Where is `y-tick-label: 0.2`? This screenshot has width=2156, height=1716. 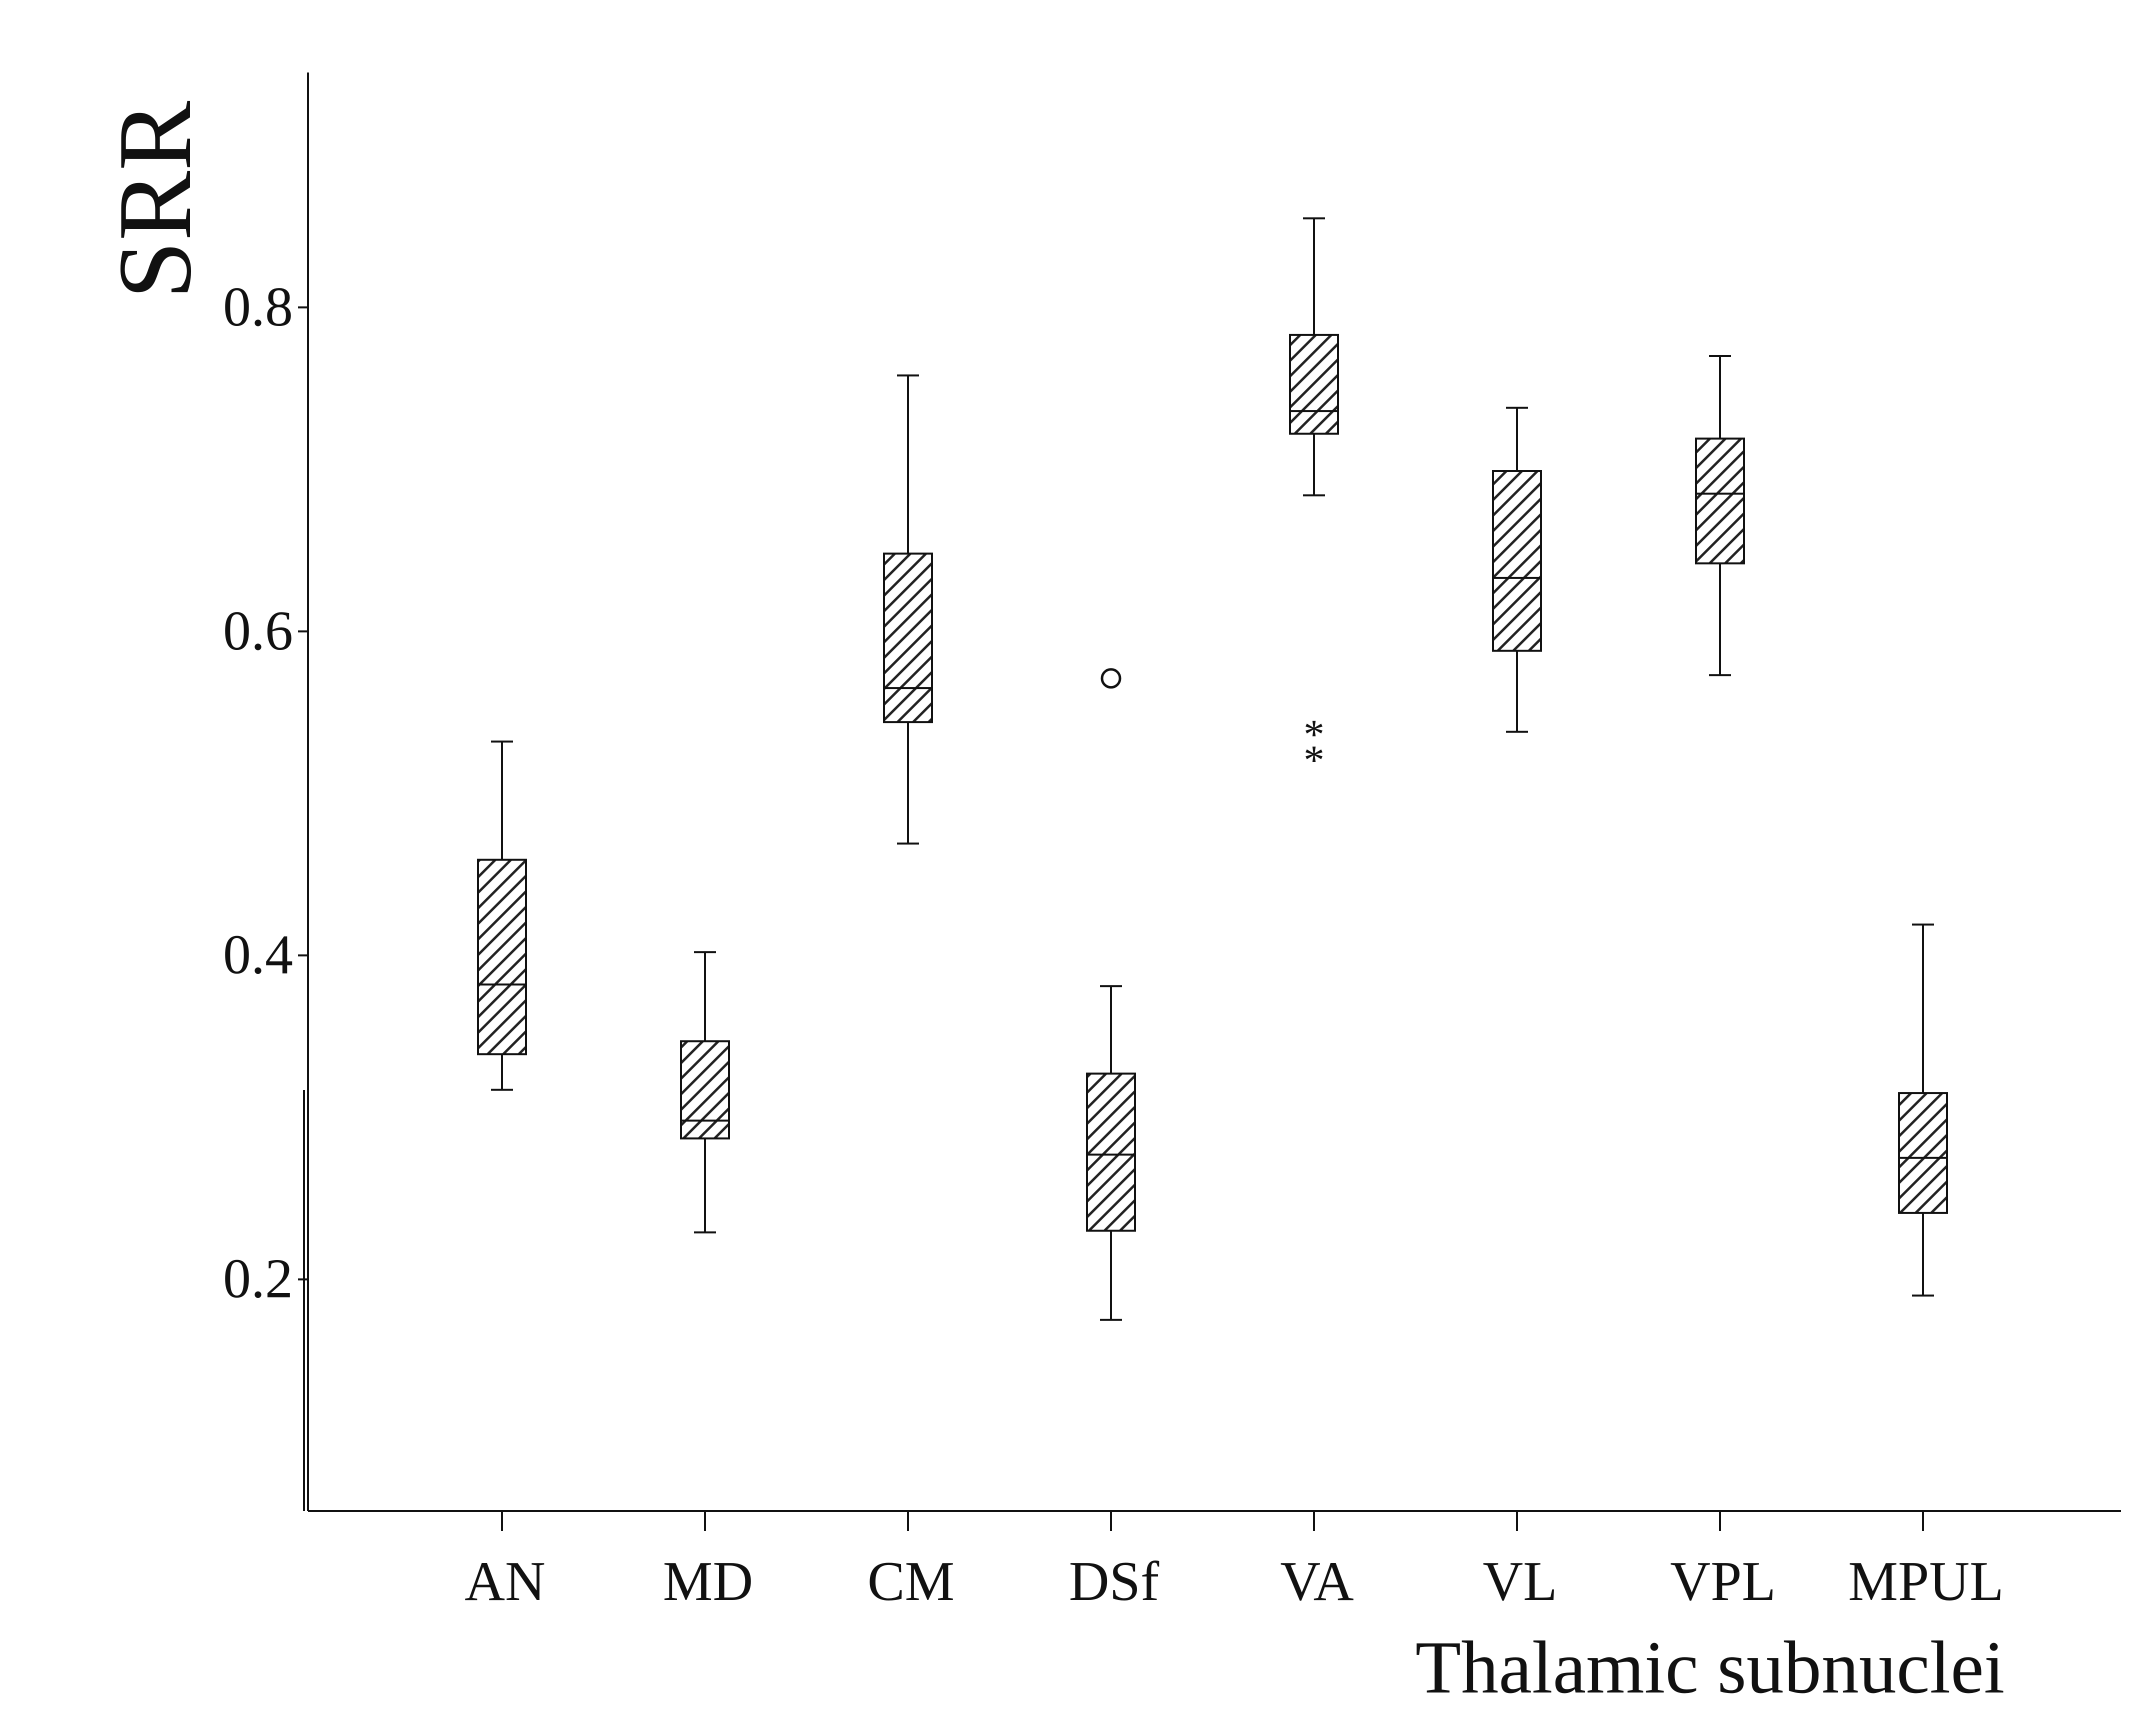
y-tick-label: 0.2 is located at coordinates (258, 1279).